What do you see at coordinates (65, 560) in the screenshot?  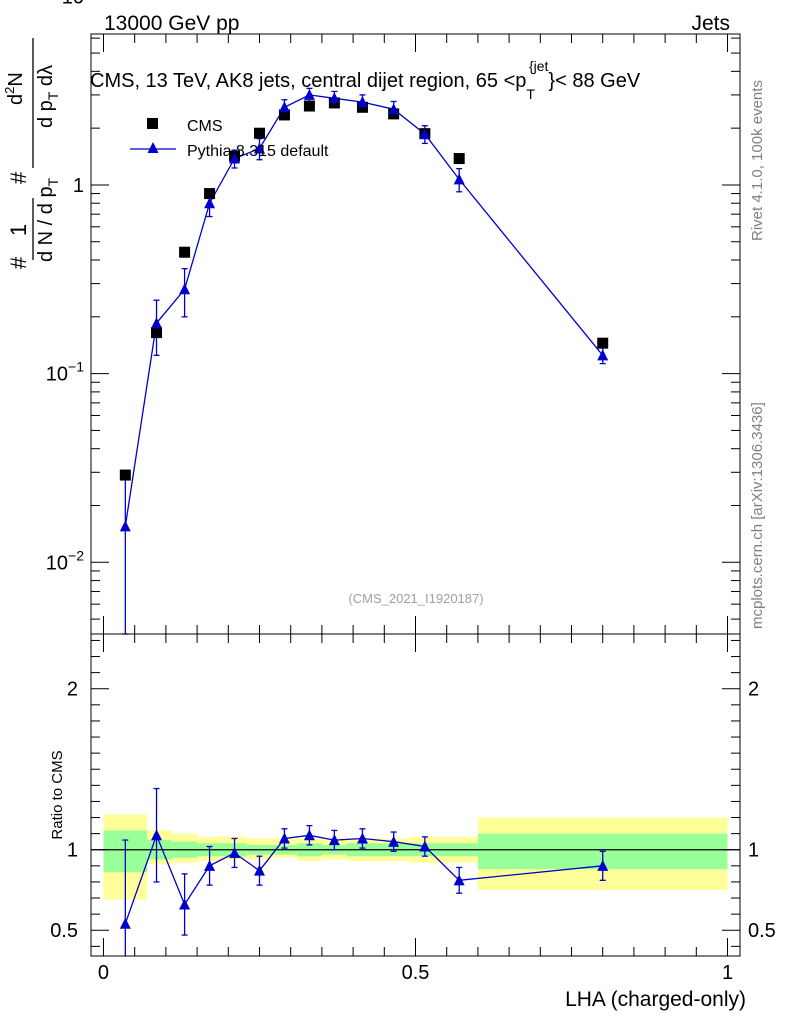 I see `main-y-tick-label: 10⁻²` at bounding box center [65, 560].